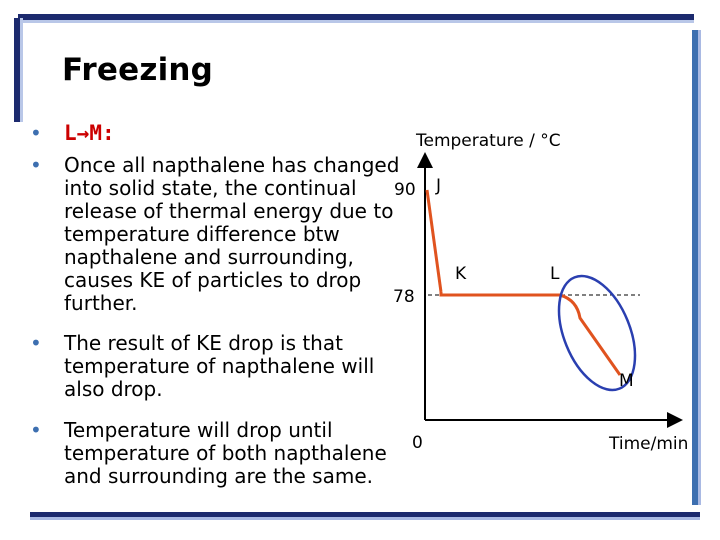  What do you see at coordinates (434, 241) in the screenshot?
I see `curve-segment-j-k` at bounding box center [434, 241].